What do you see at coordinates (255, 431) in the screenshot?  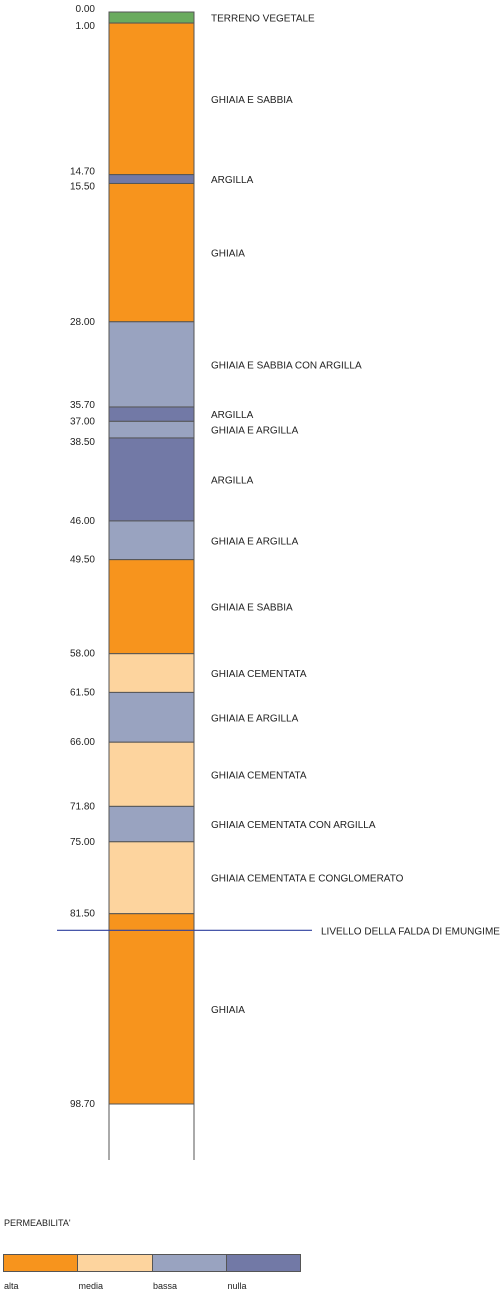 I see `layer-label-7: GHIAIA E ARGILLA` at bounding box center [255, 431].